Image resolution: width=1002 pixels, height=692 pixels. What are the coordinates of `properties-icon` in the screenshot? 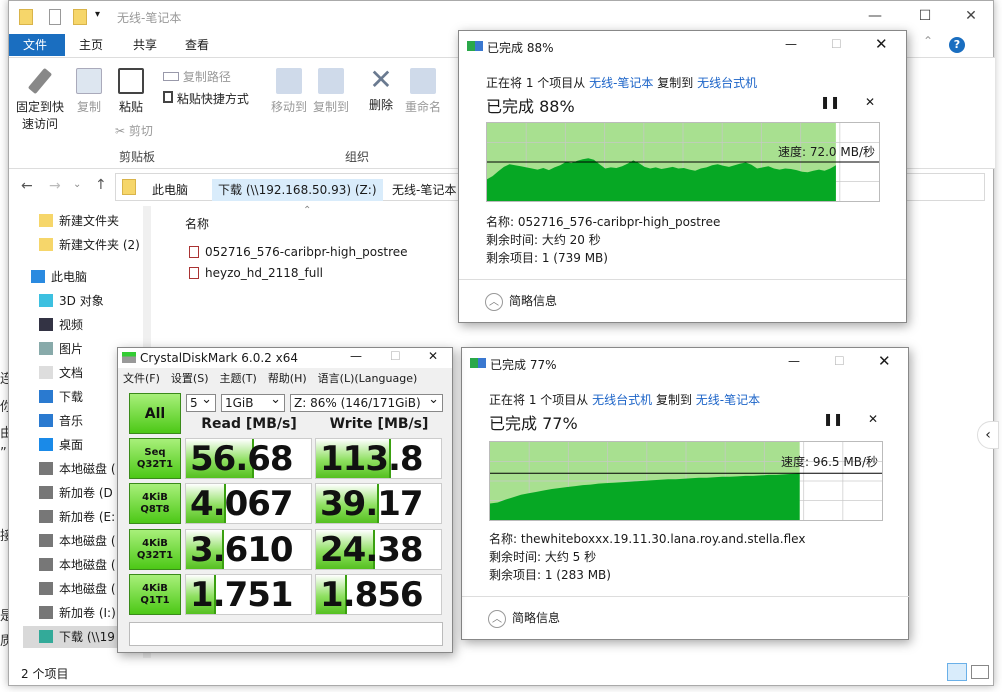 It's located at (55, 17).